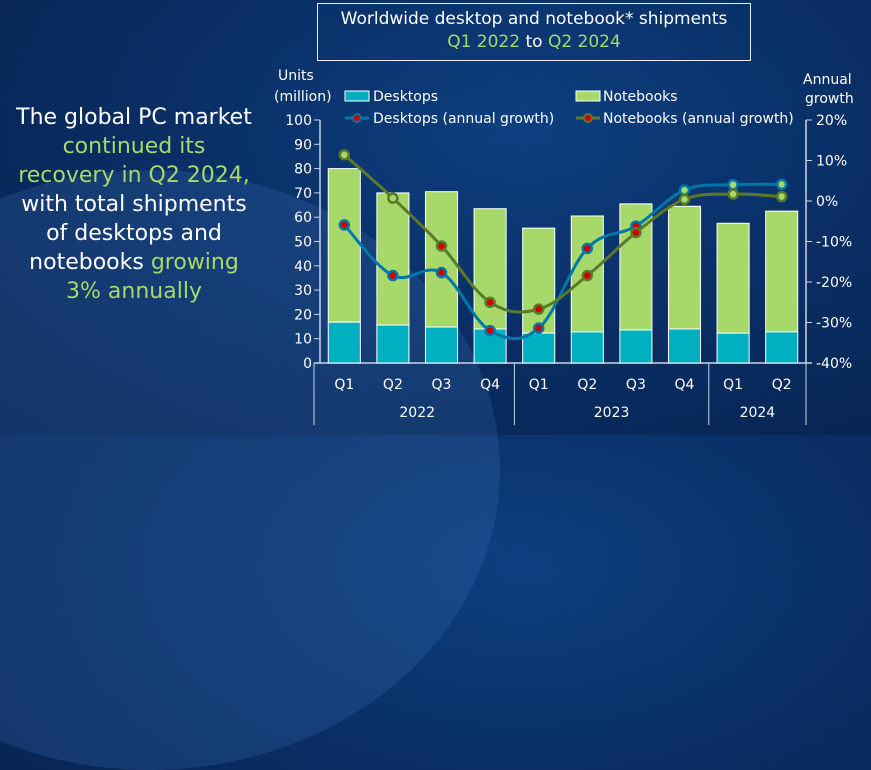 The height and width of the screenshot is (770, 871). Describe the element at coordinates (834, 243) in the screenshot. I see `right-tick-label: -10%` at that location.